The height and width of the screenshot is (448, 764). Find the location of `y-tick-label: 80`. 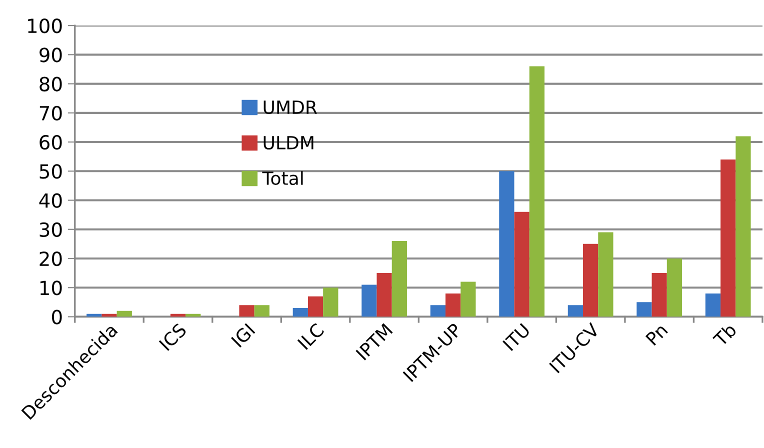

y-tick-label: 80 is located at coordinates (51, 84).